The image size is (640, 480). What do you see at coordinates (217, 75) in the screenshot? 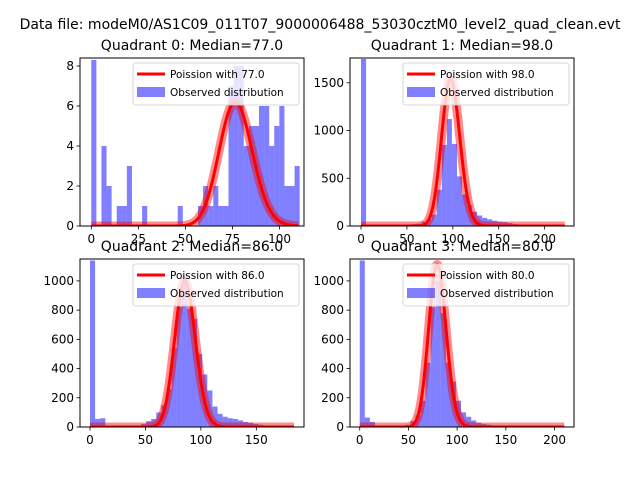
I see `legend-label-poisson: Poission with 77.0` at bounding box center [217, 75].